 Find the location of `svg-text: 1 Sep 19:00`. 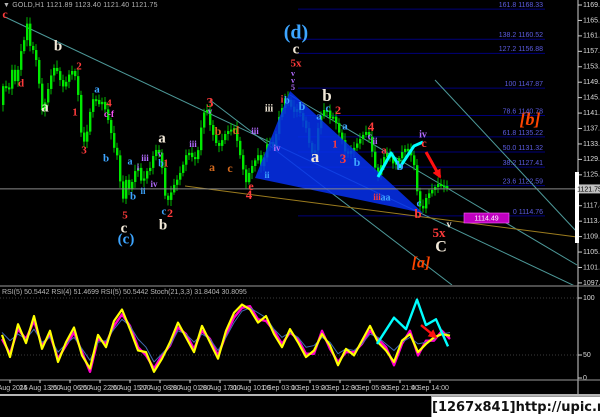

svg-text: 1 Sep 19:00 is located at coordinates (310, 388).